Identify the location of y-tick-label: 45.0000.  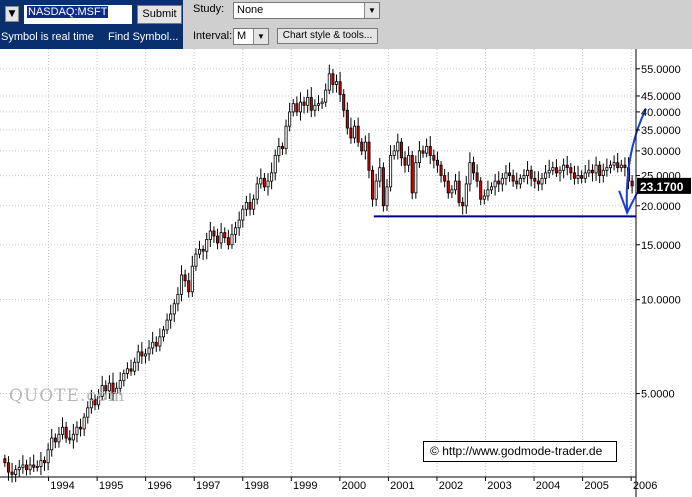
(661, 97).